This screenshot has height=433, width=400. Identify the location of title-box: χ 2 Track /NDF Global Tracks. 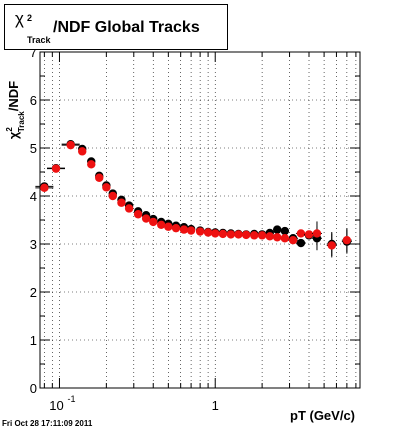
(116, 27).